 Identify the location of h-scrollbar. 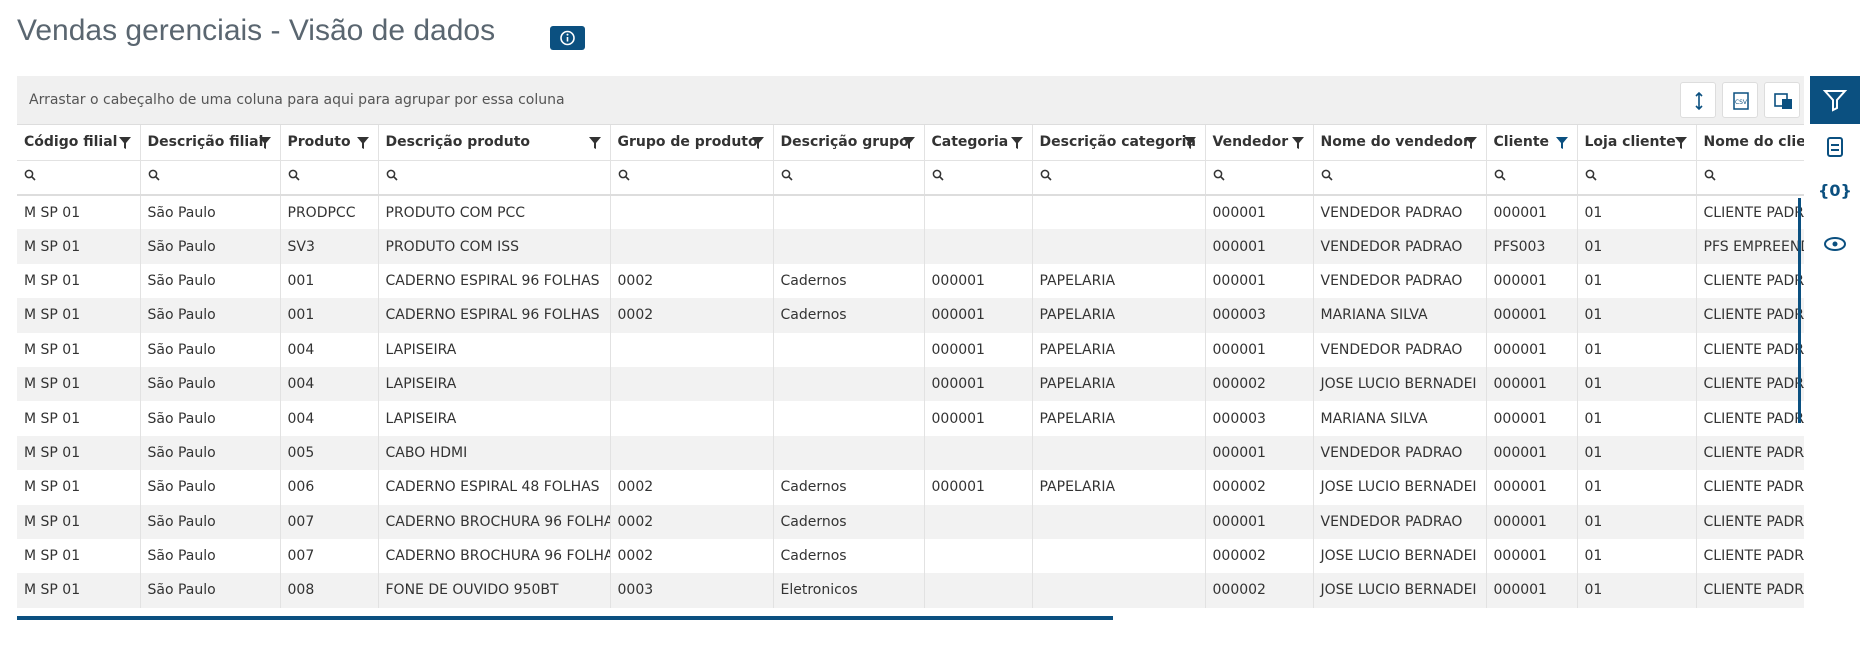
(565, 618).